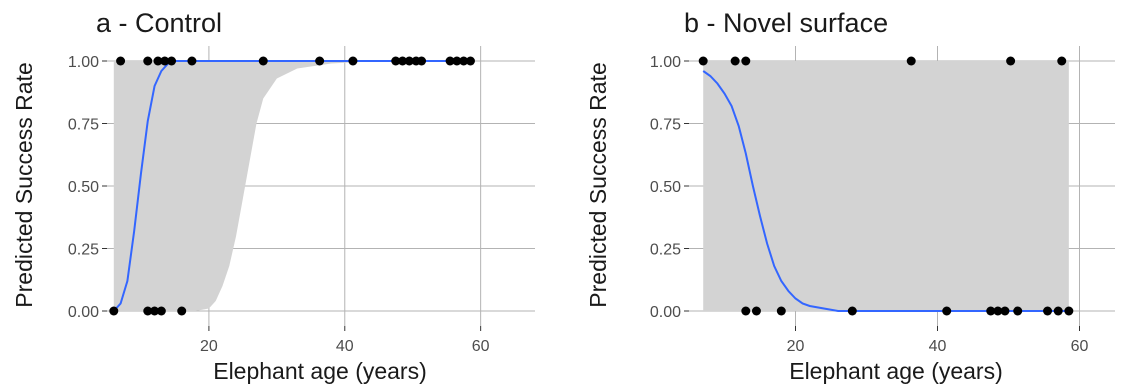 The width and height of the screenshot is (1148, 392). What do you see at coordinates (786, 23) in the screenshot?
I see `chart-title: b - Novel surface` at bounding box center [786, 23].